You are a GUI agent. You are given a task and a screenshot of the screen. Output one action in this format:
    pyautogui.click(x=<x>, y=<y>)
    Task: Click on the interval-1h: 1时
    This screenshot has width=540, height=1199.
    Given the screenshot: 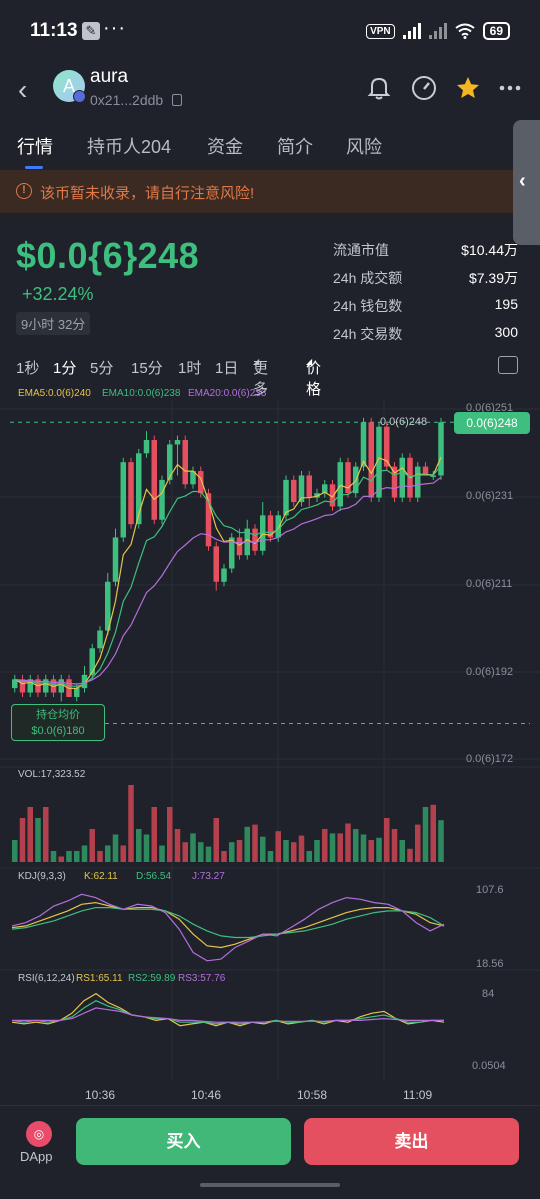 What is the action you would take?
    pyautogui.click(x=190, y=368)
    